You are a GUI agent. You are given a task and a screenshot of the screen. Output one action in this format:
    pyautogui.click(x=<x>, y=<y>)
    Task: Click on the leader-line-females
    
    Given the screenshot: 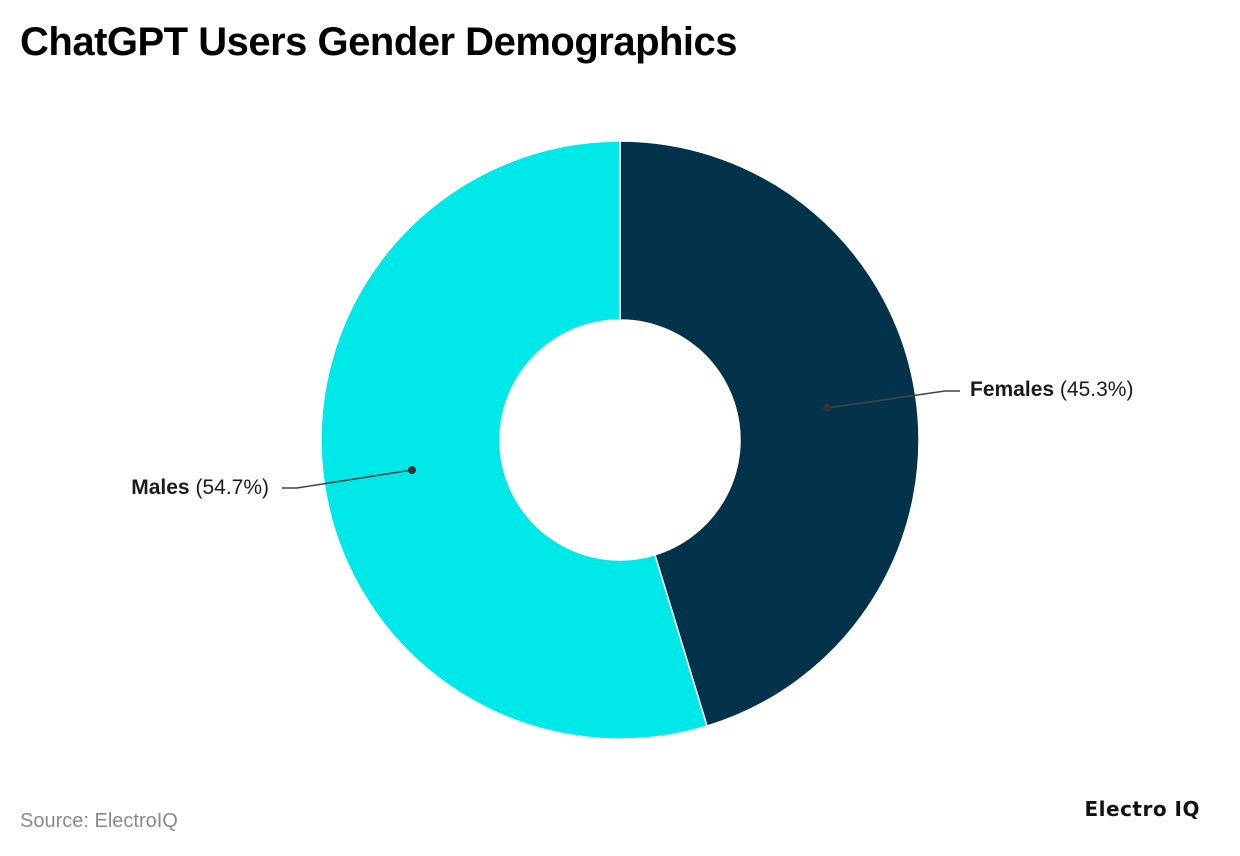 What is the action you would take?
    pyautogui.click(x=891, y=401)
    